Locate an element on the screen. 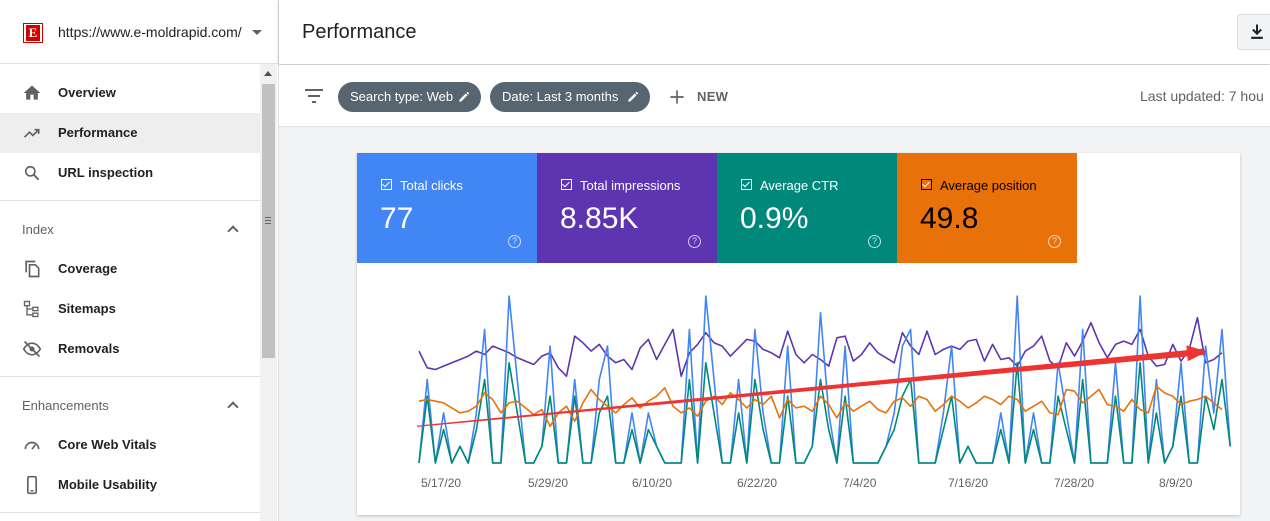  site-logo: E is located at coordinates (33, 33).